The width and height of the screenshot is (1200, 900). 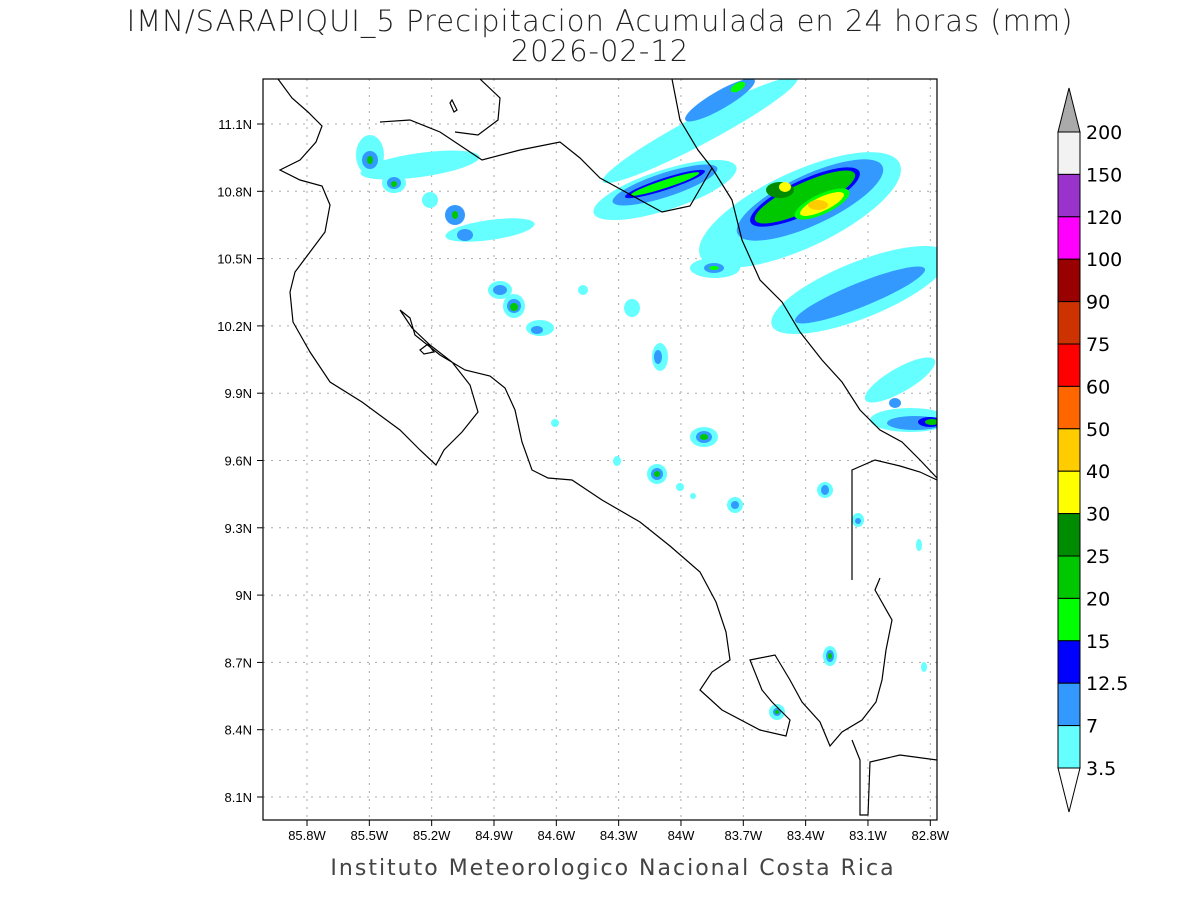 I want to click on lat-label: 8.1N, so click(x=238, y=797).